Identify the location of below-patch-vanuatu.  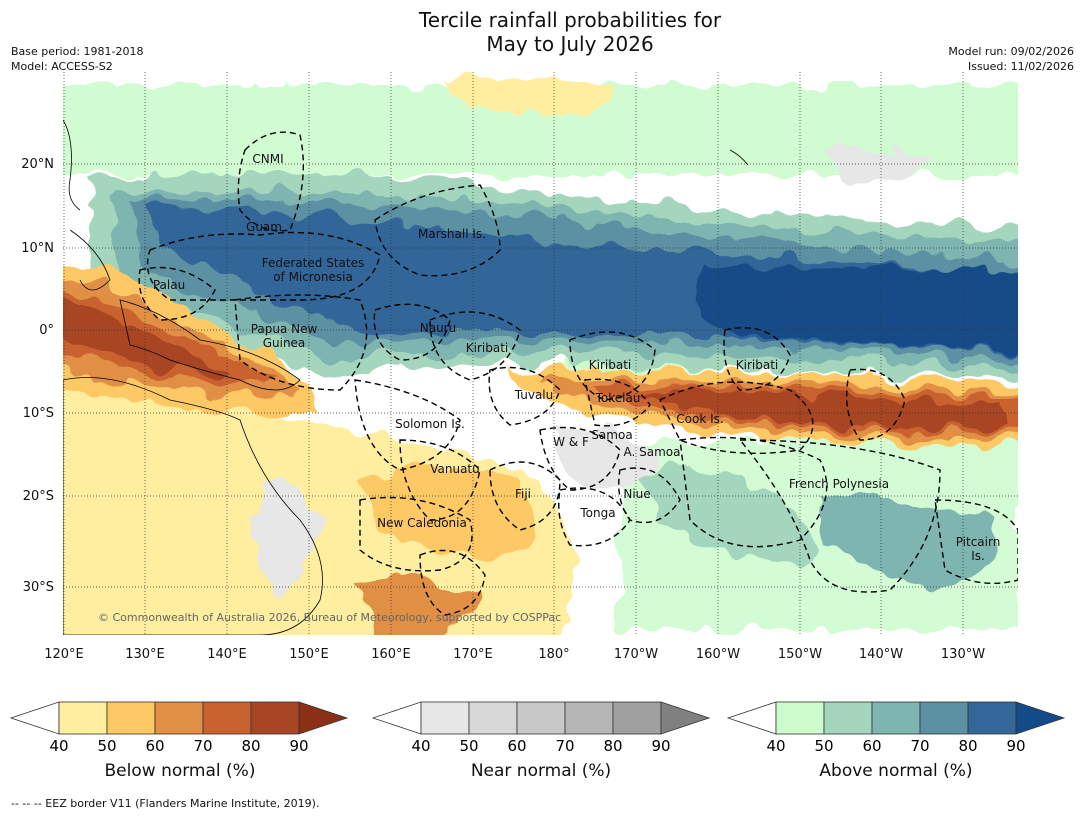
(448, 512).